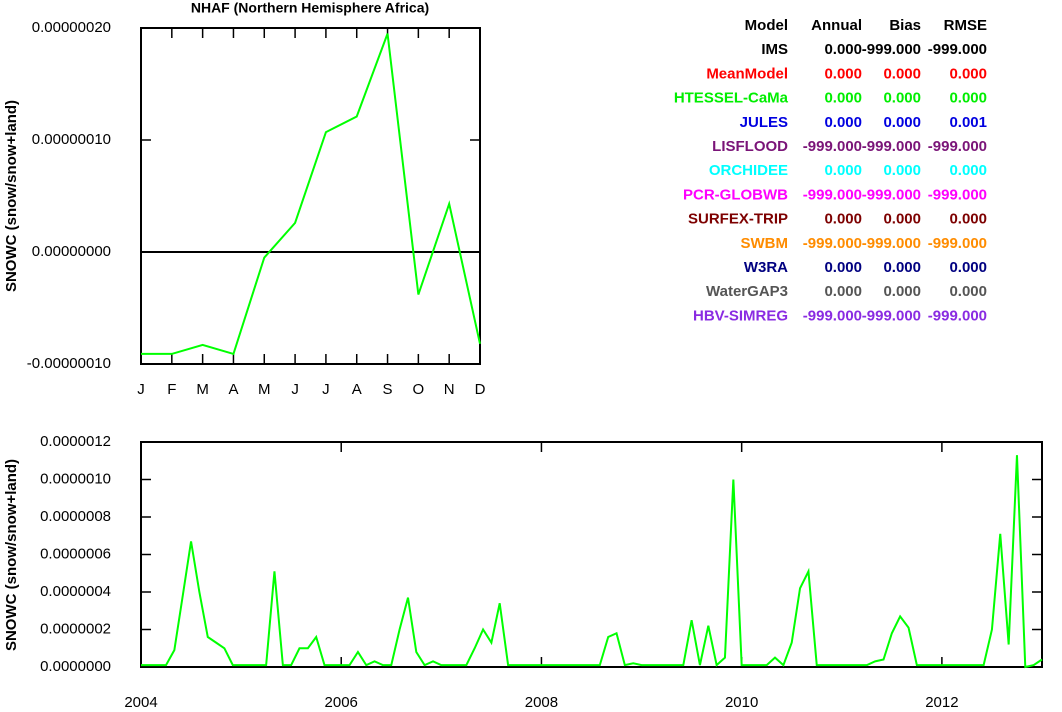  What do you see at coordinates (766, 25) in the screenshot?
I see `table-header: Model` at bounding box center [766, 25].